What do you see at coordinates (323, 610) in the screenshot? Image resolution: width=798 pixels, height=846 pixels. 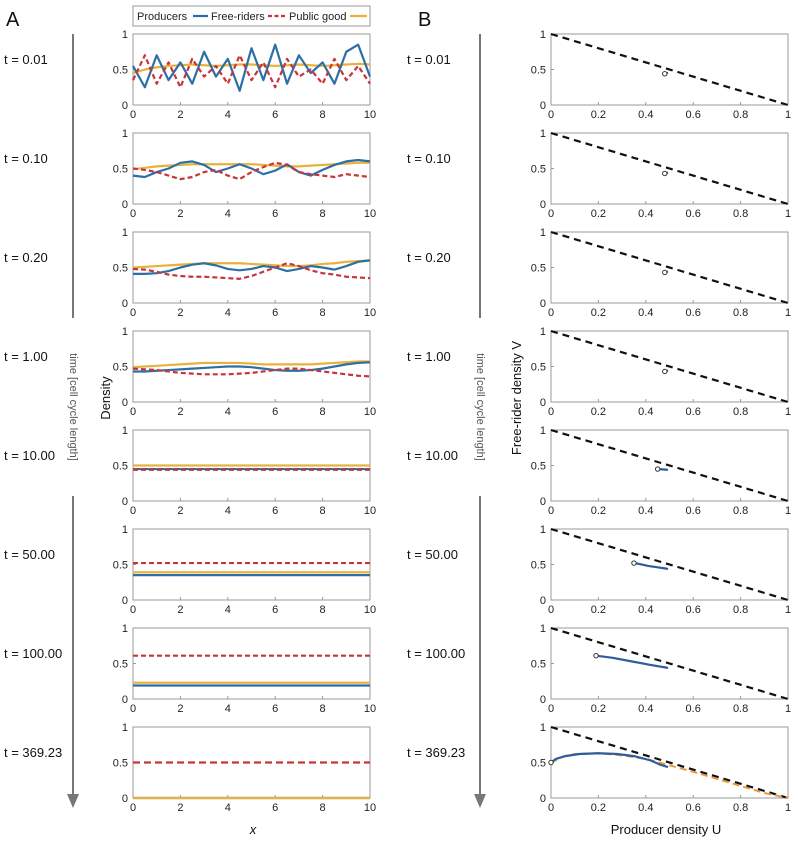 I see `panel-a-snapshot-6-xtick-label: 8` at bounding box center [323, 610].